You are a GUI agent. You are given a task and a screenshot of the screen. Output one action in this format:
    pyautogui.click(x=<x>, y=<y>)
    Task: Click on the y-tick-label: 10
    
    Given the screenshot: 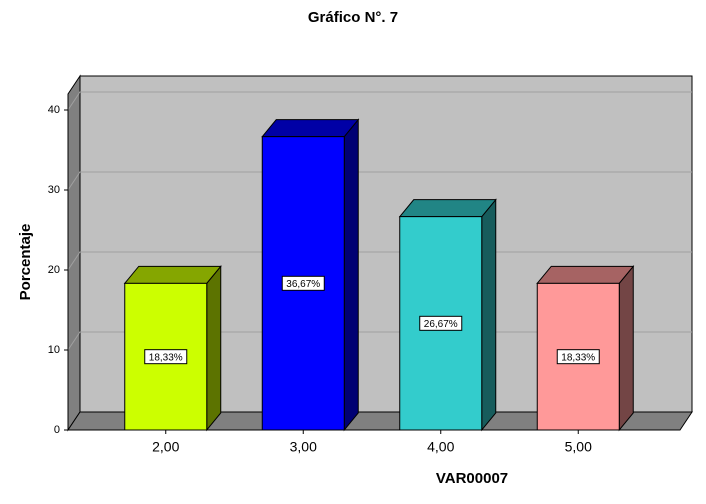 What is the action you would take?
    pyautogui.click(x=54, y=350)
    